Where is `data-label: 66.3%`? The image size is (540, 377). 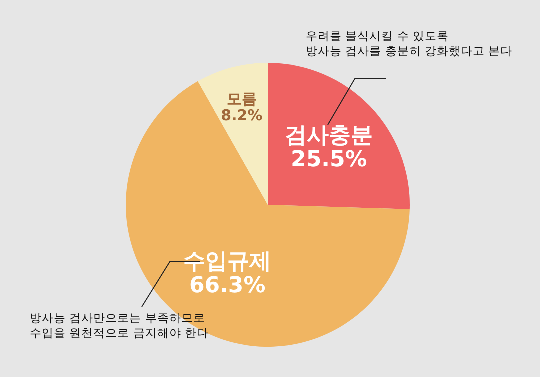 data-label: 66.3% is located at coordinates (227, 286).